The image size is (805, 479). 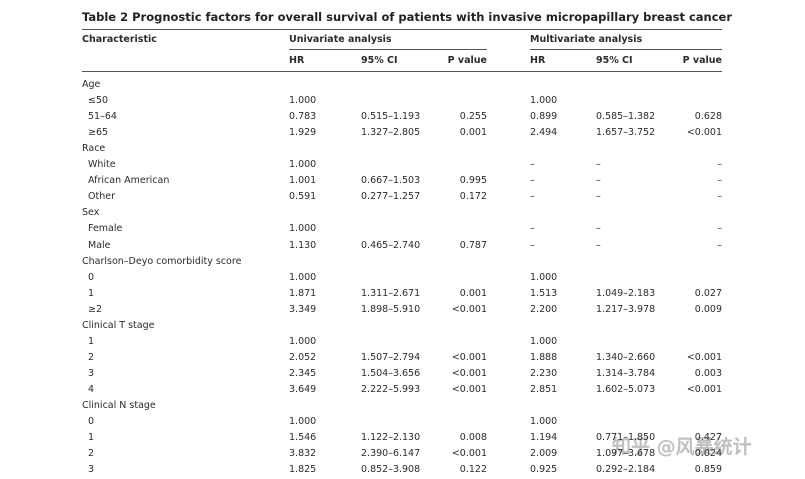 I want to click on cell: 0.465–2.740, so click(x=391, y=245).